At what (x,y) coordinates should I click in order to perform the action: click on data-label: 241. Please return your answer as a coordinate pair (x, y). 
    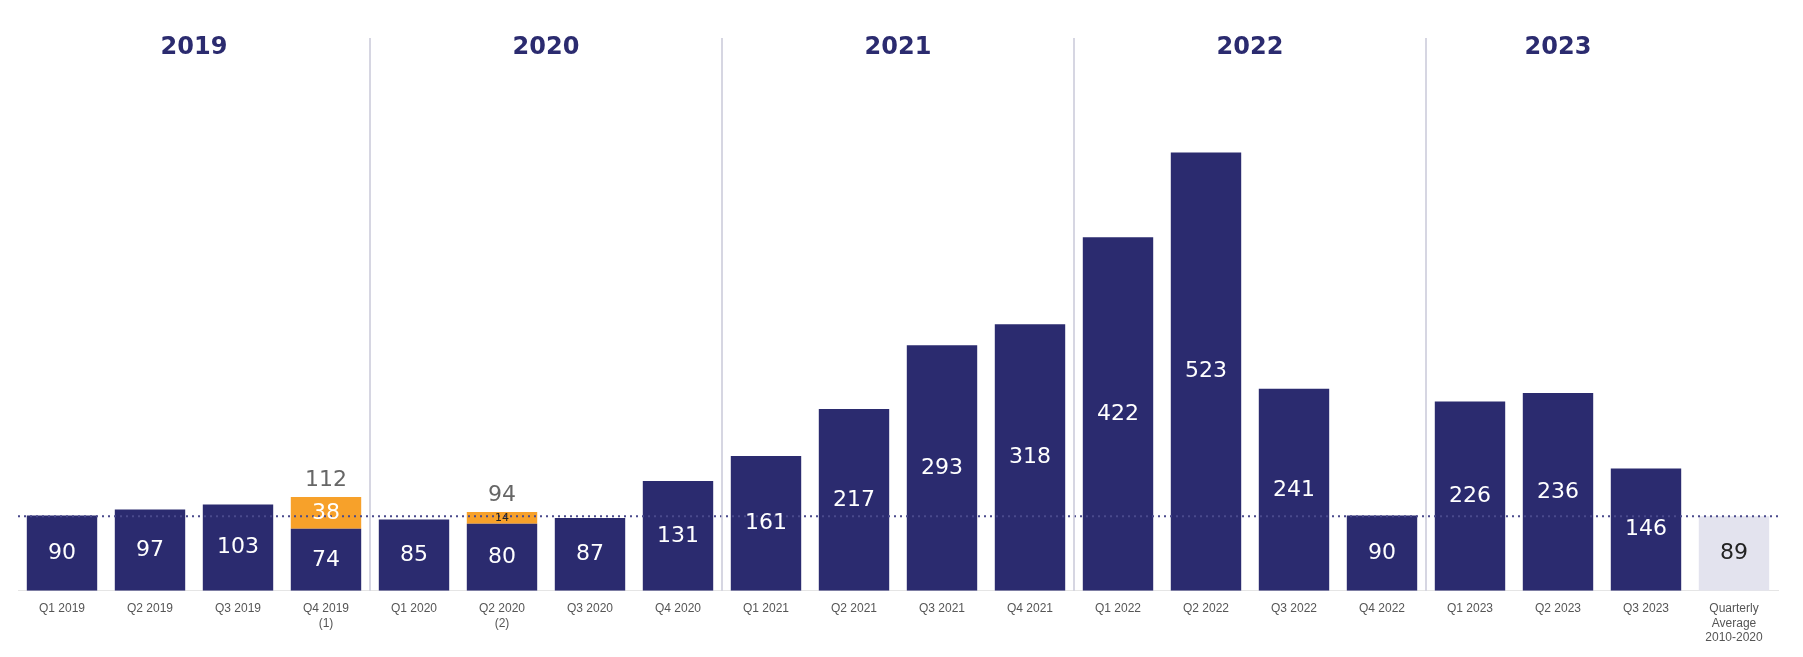
    Looking at the image, I should click on (1294, 488).